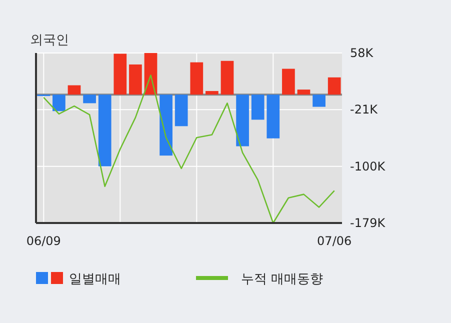 The width and height of the screenshot is (451, 323). Describe the element at coordinates (362, 53) in the screenshot. I see `y-tick-label: 58K` at that location.